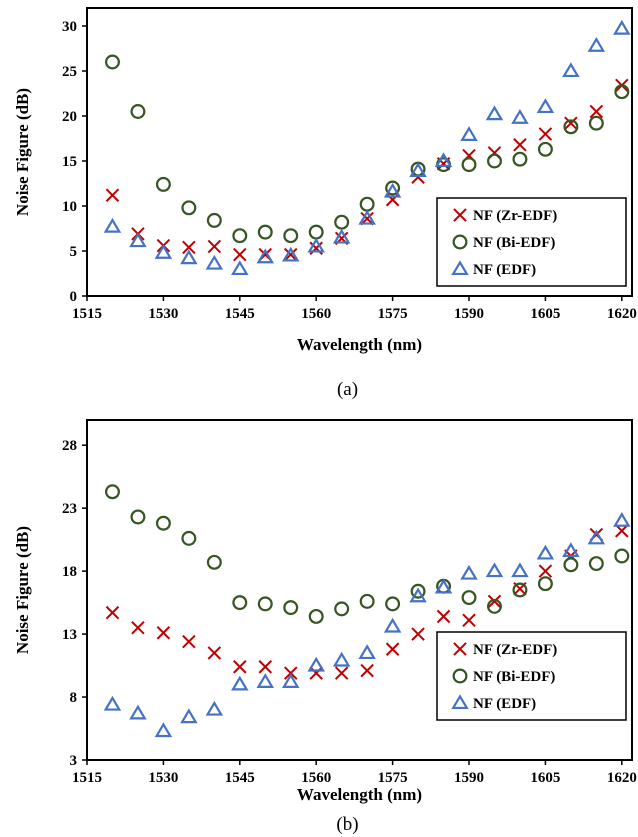 The image size is (638, 837). Describe the element at coordinates (74, 698) in the screenshot. I see `y-tick-label: 8` at that location.